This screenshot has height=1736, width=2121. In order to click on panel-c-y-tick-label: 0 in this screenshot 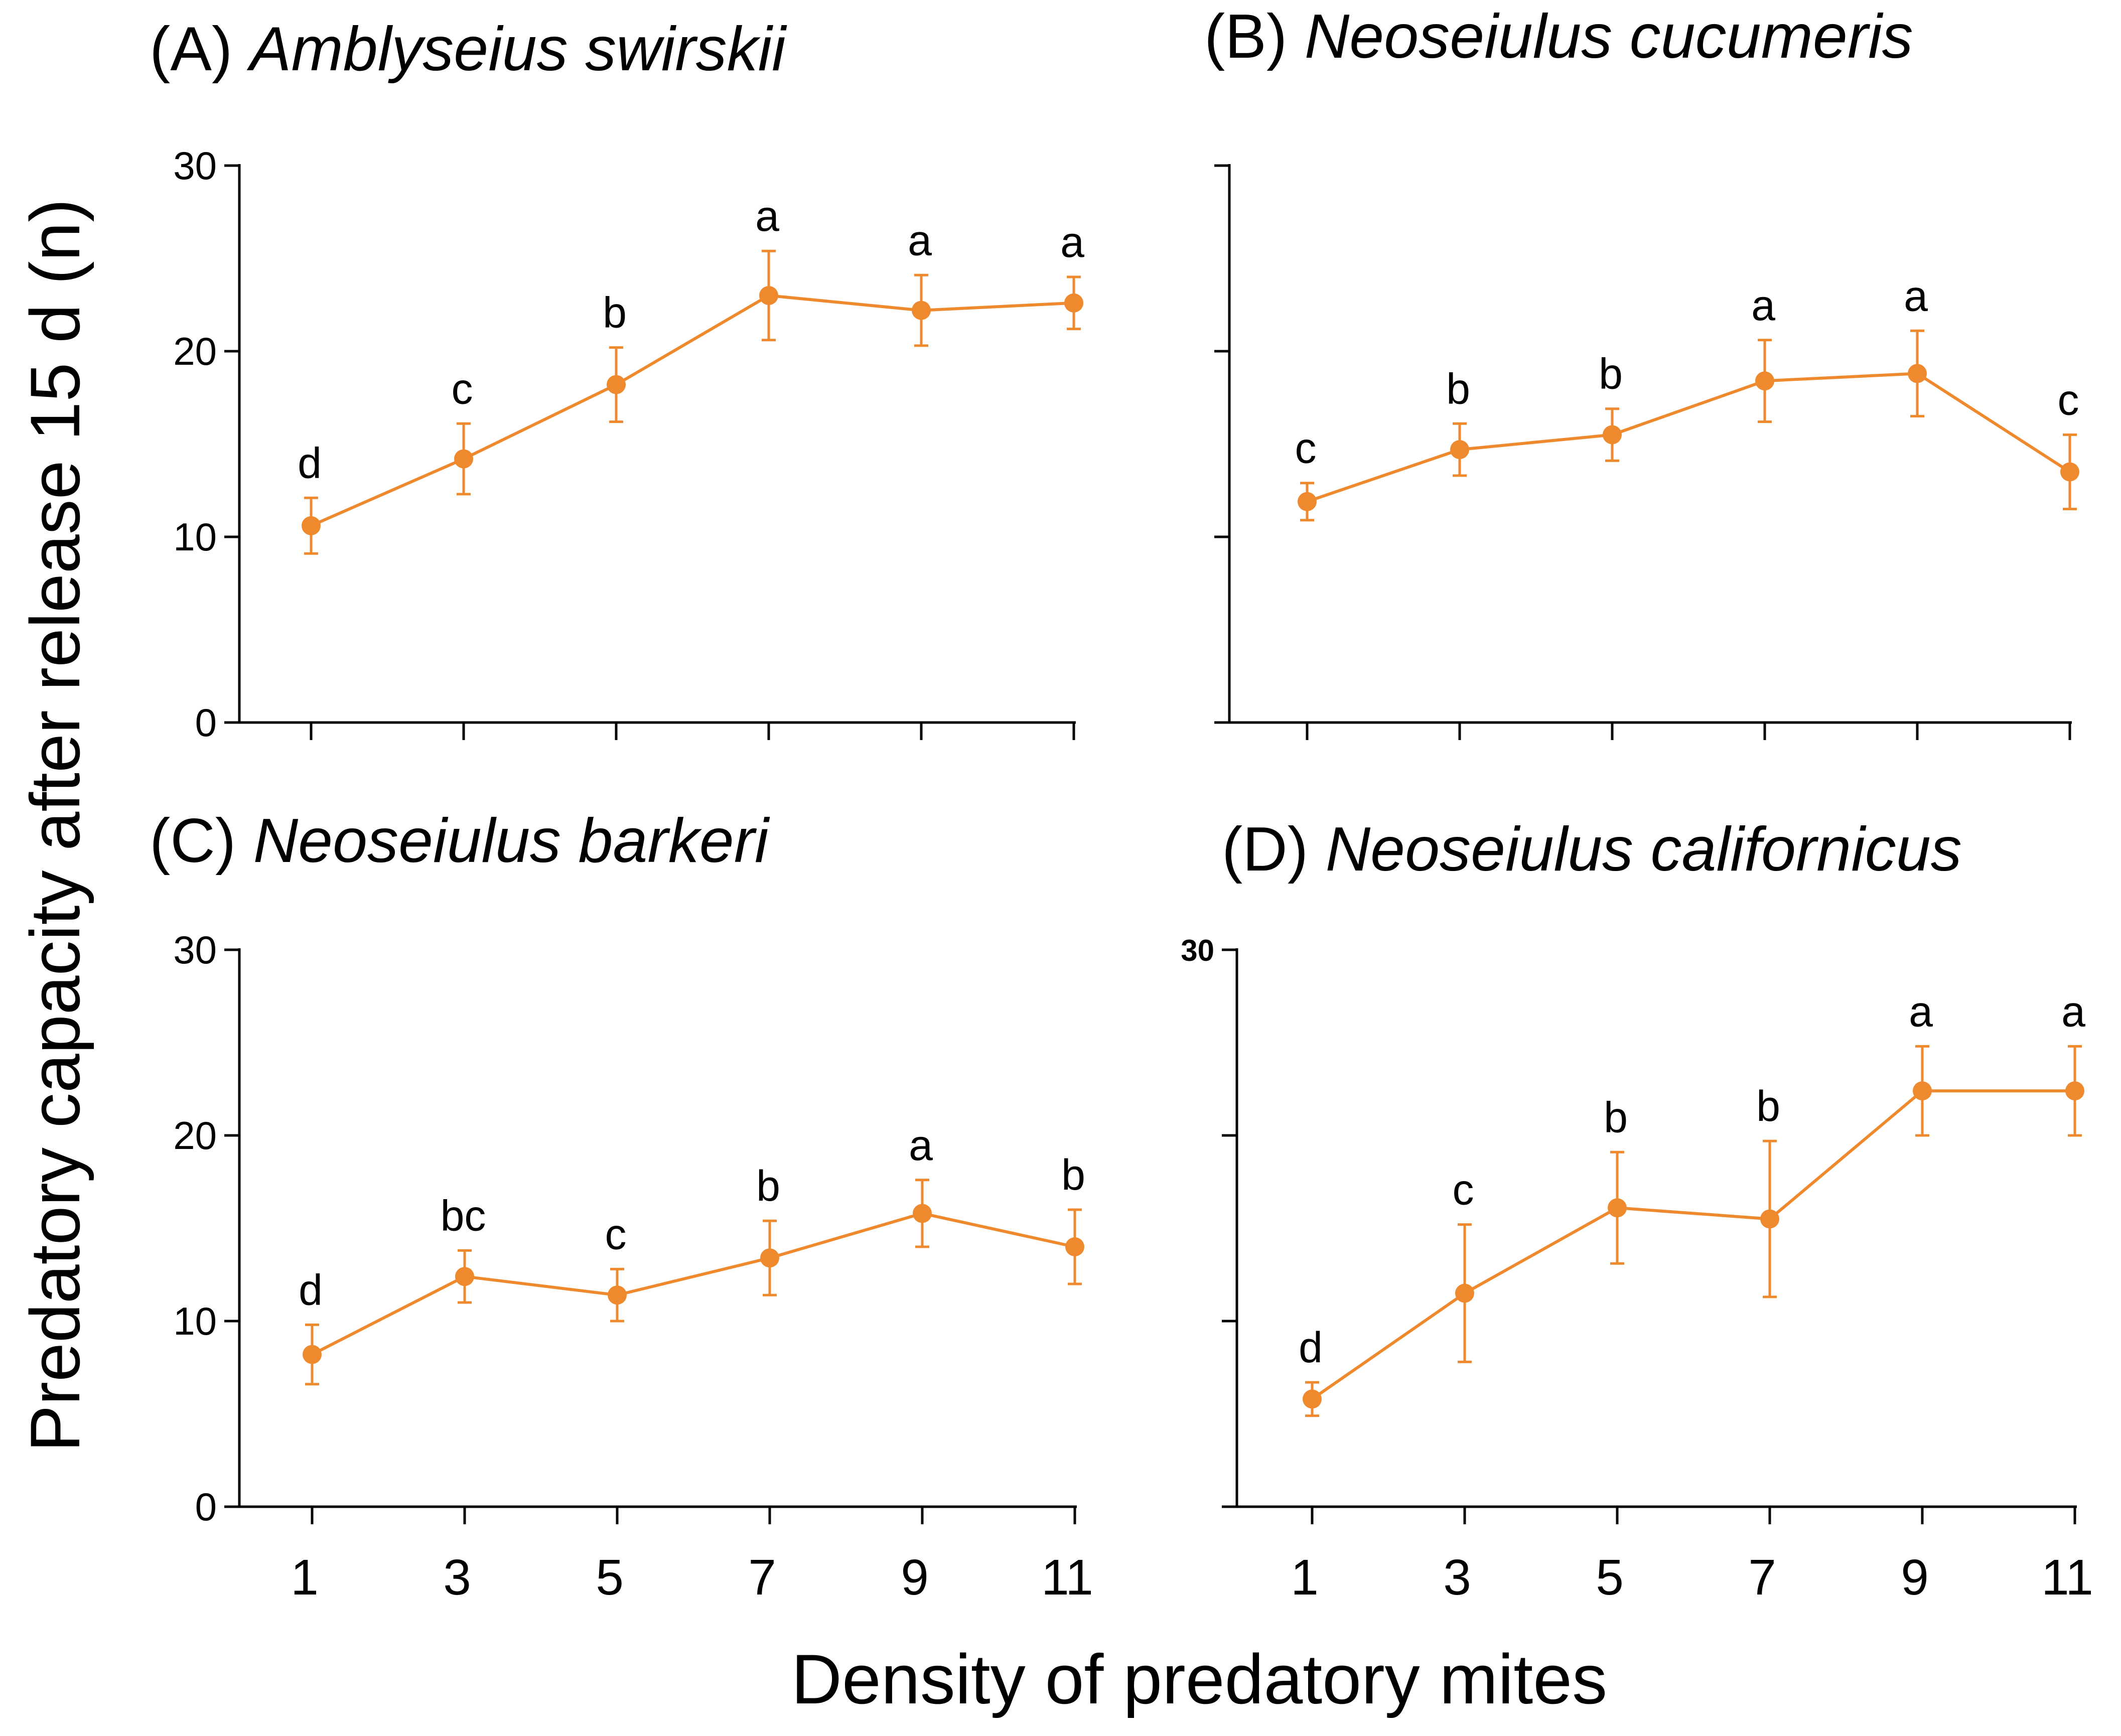, I will do `click(206, 1507)`.